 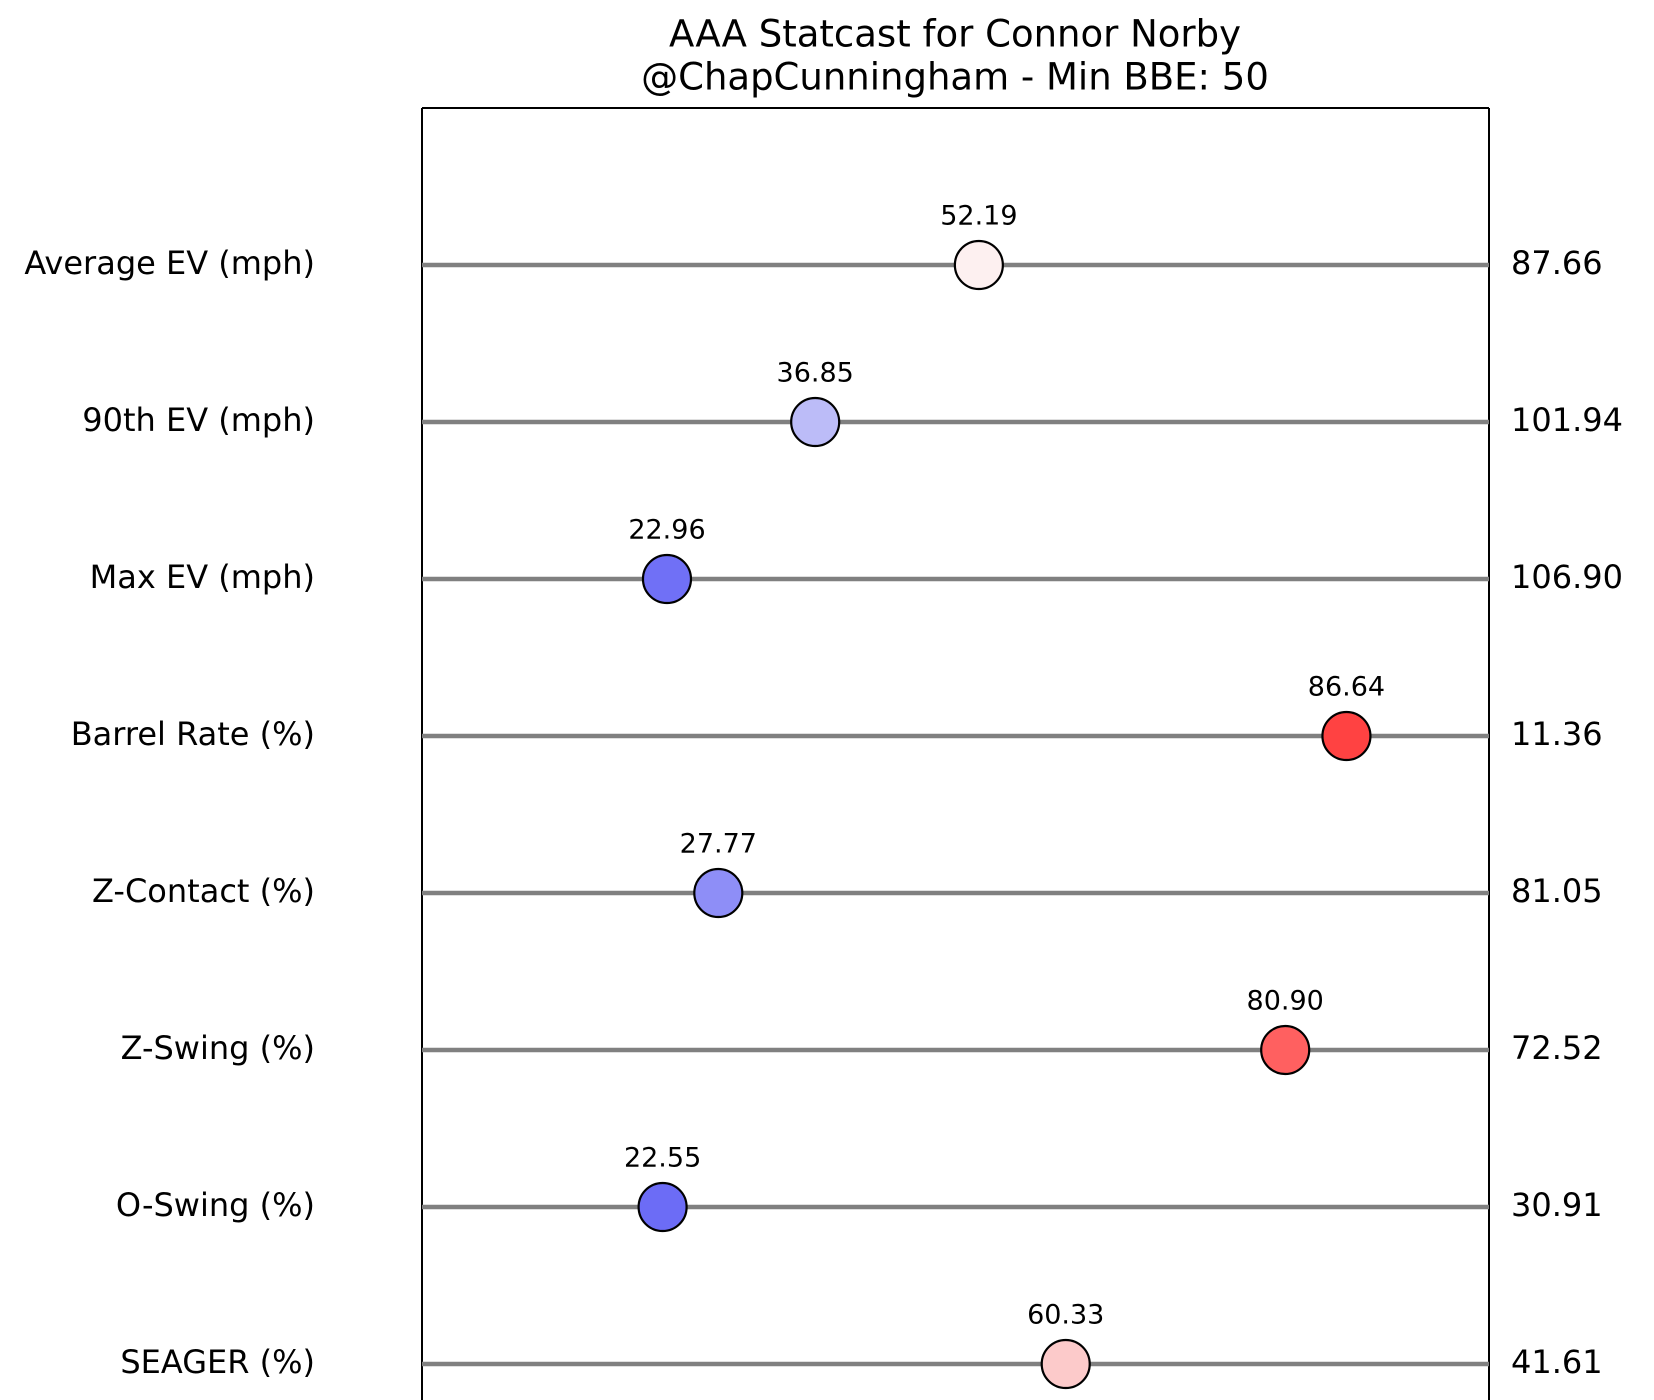 What do you see at coordinates (955, 34) in the screenshot?
I see `chart-title: AAA Statcast for Connor Norby` at bounding box center [955, 34].